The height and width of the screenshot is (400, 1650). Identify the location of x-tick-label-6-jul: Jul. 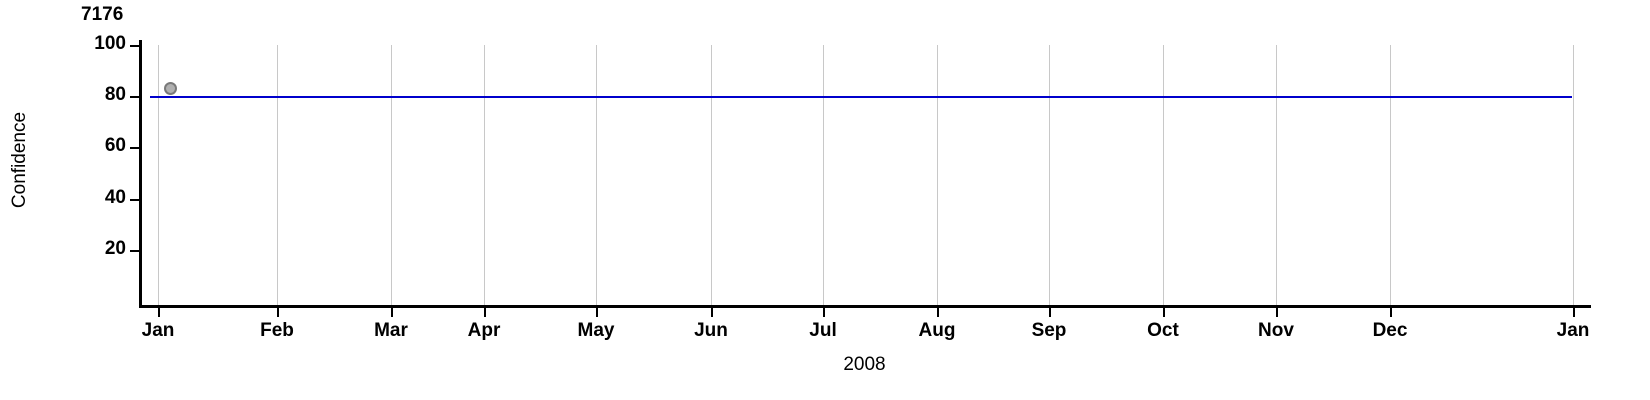
(823, 330).